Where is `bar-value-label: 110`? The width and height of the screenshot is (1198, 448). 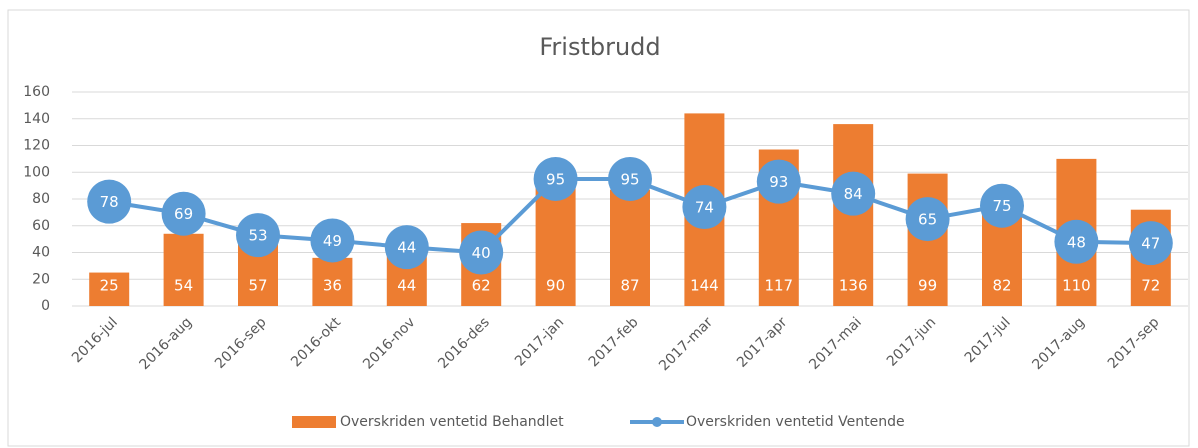
bar-value-label: 110 is located at coordinates (1076, 286).